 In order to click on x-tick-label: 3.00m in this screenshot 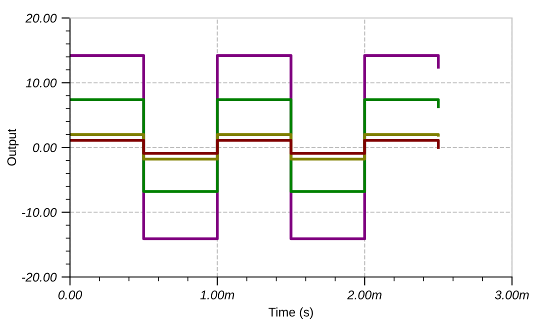, I will do `click(511, 295)`.